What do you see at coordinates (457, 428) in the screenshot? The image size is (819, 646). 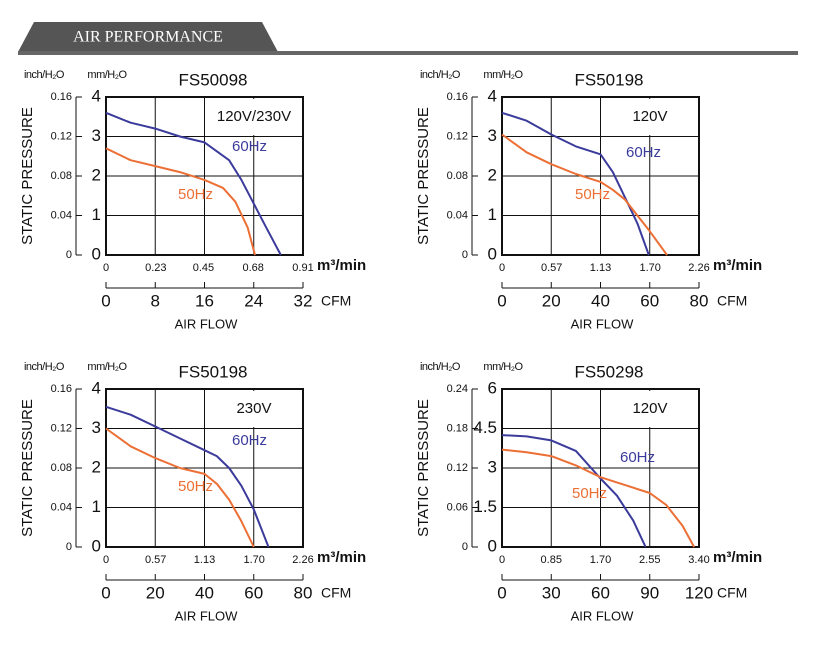 I see `y2-tick-label: 0.18` at bounding box center [457, 428].